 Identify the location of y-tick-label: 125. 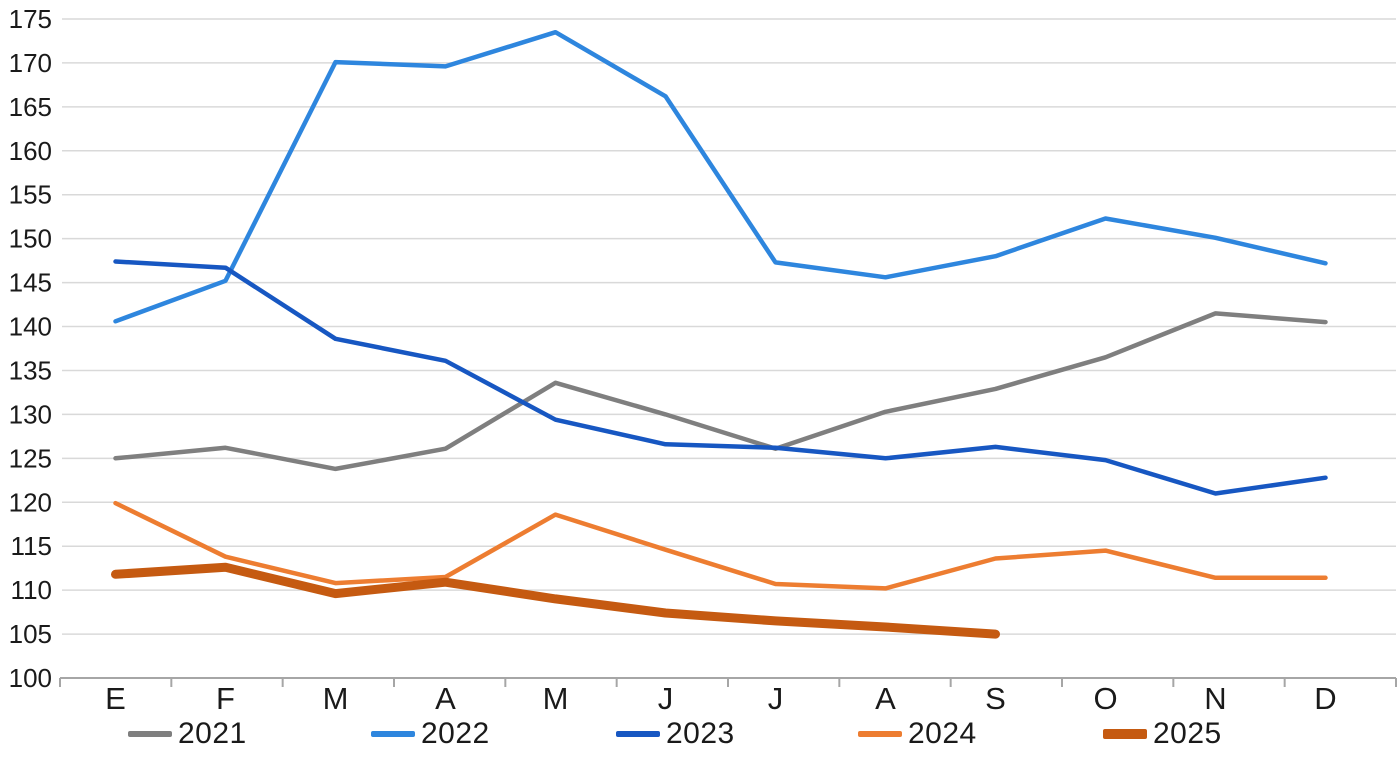
(30, 458).